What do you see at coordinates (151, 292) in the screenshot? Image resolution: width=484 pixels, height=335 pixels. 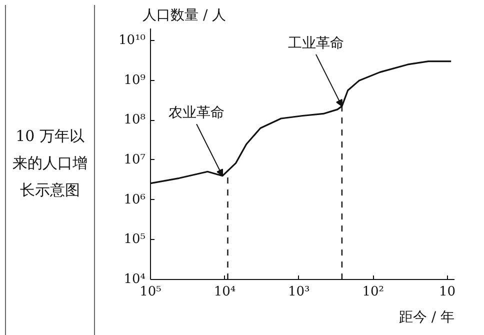 I see `x-tick-label: 10⁵` at bounding box center [151, 292].